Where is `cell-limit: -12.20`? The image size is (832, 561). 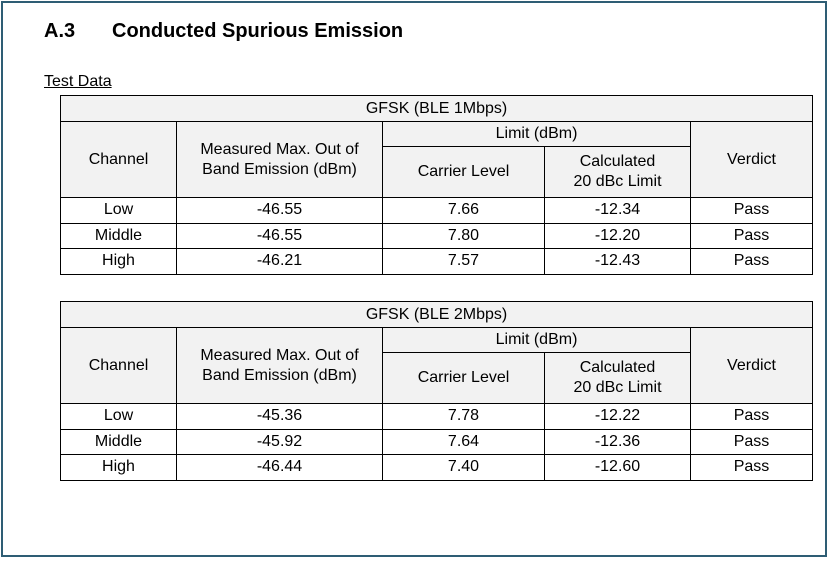
cell-limit: -12.20 is located at coordinates (617, 235).